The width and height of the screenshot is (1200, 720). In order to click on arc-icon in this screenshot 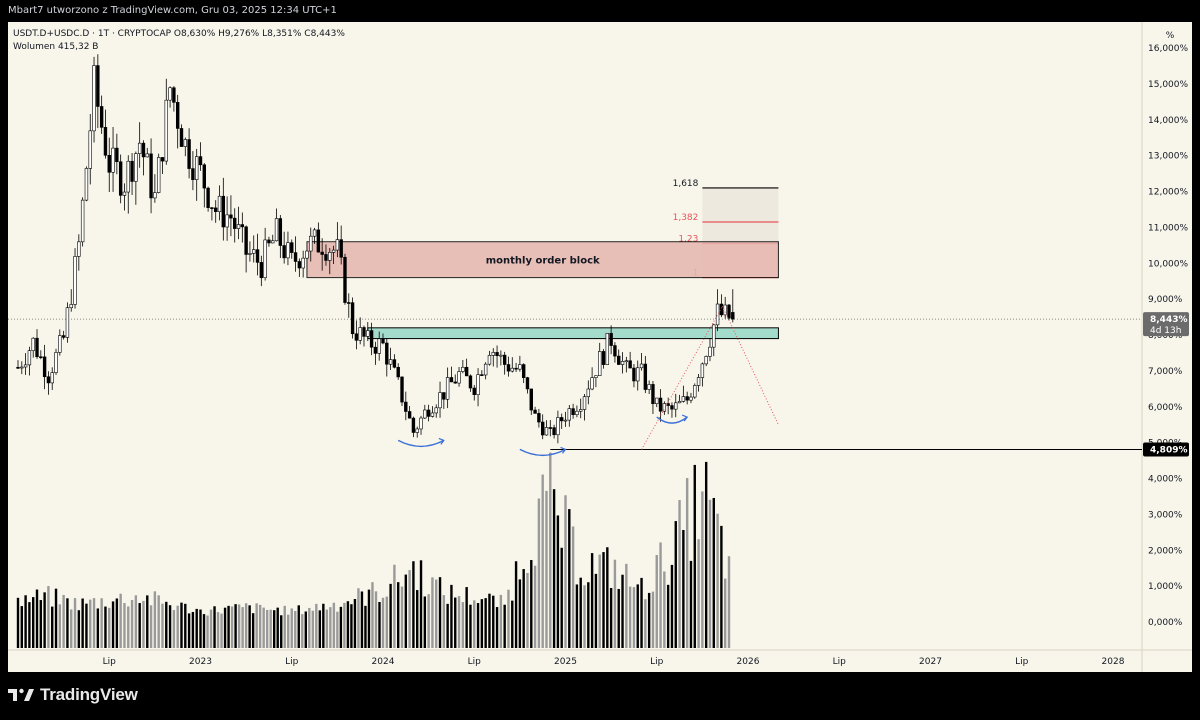, I will do `click(672, 420)`.